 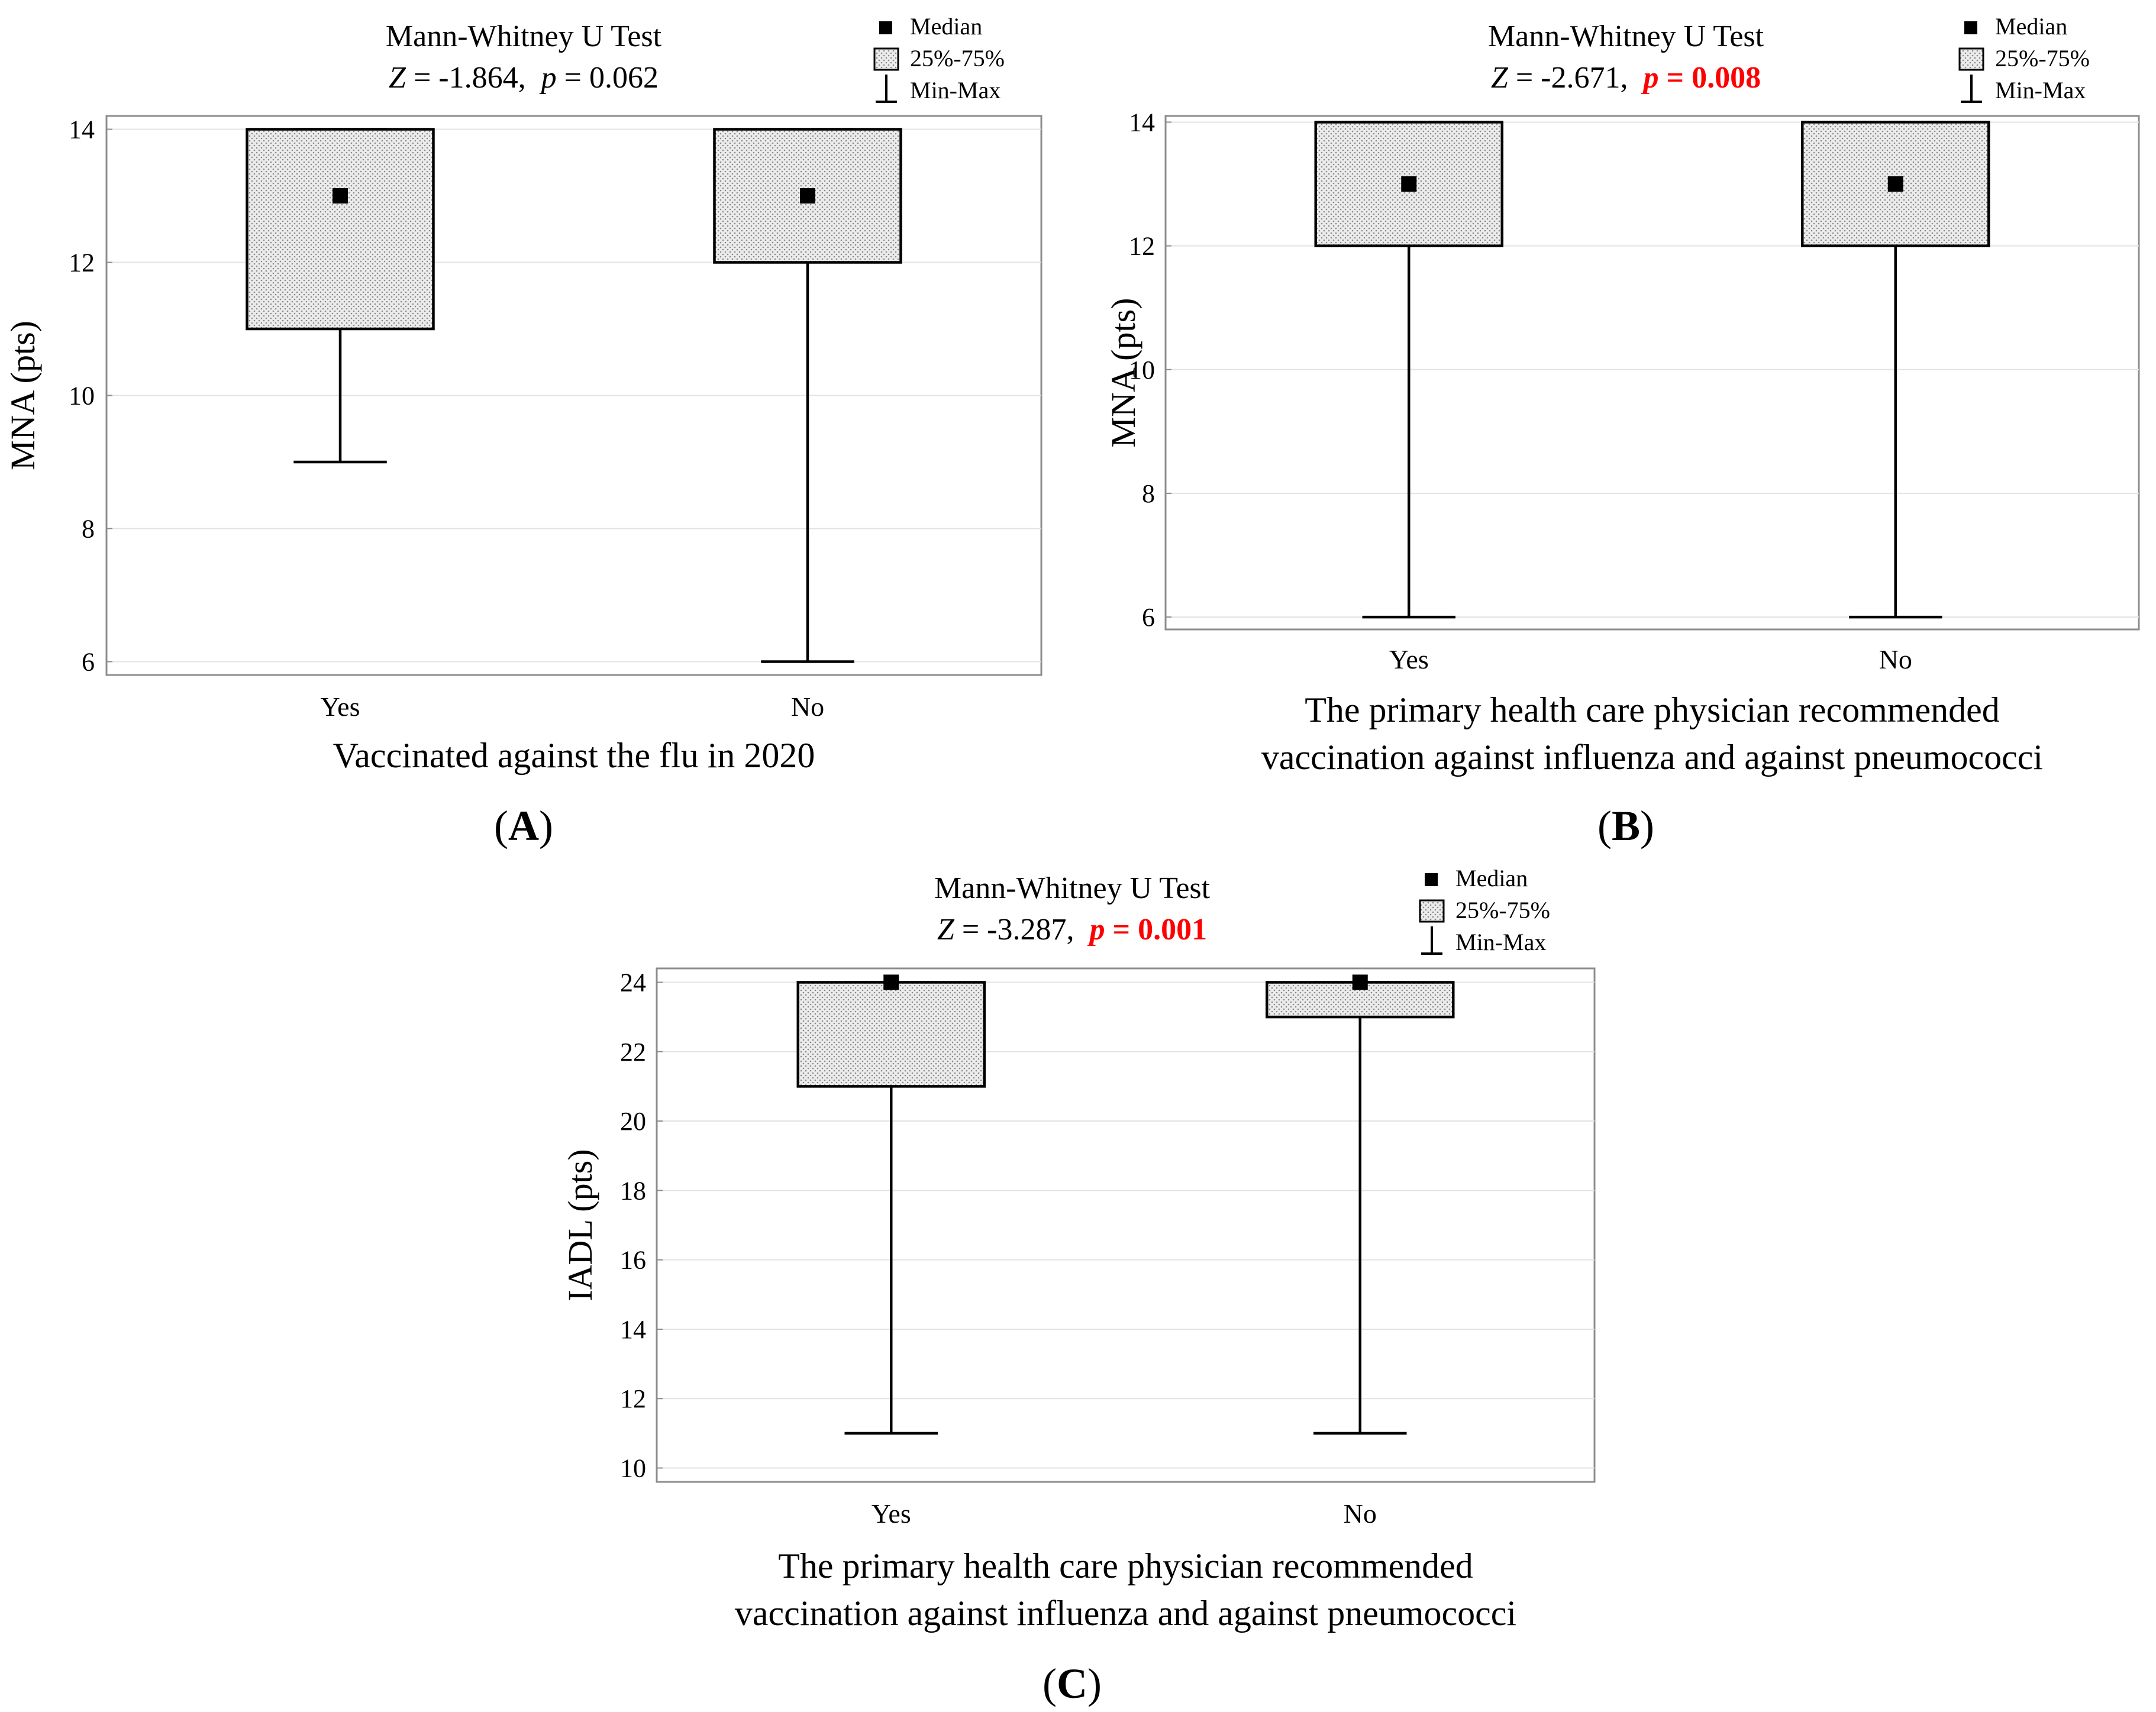 I want to click on panel-label: (B), so click(x=1625, y=825).